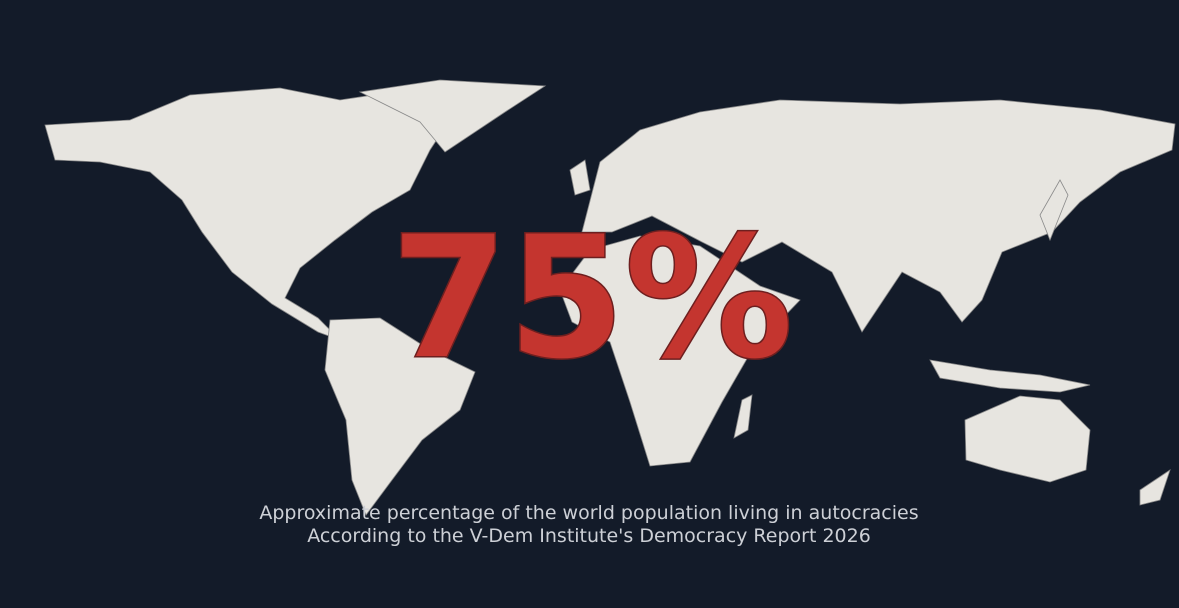  What do you see at coordinates (1027, 439) in the screenshot?
I see `australia` at bounding box center [1027, 439].